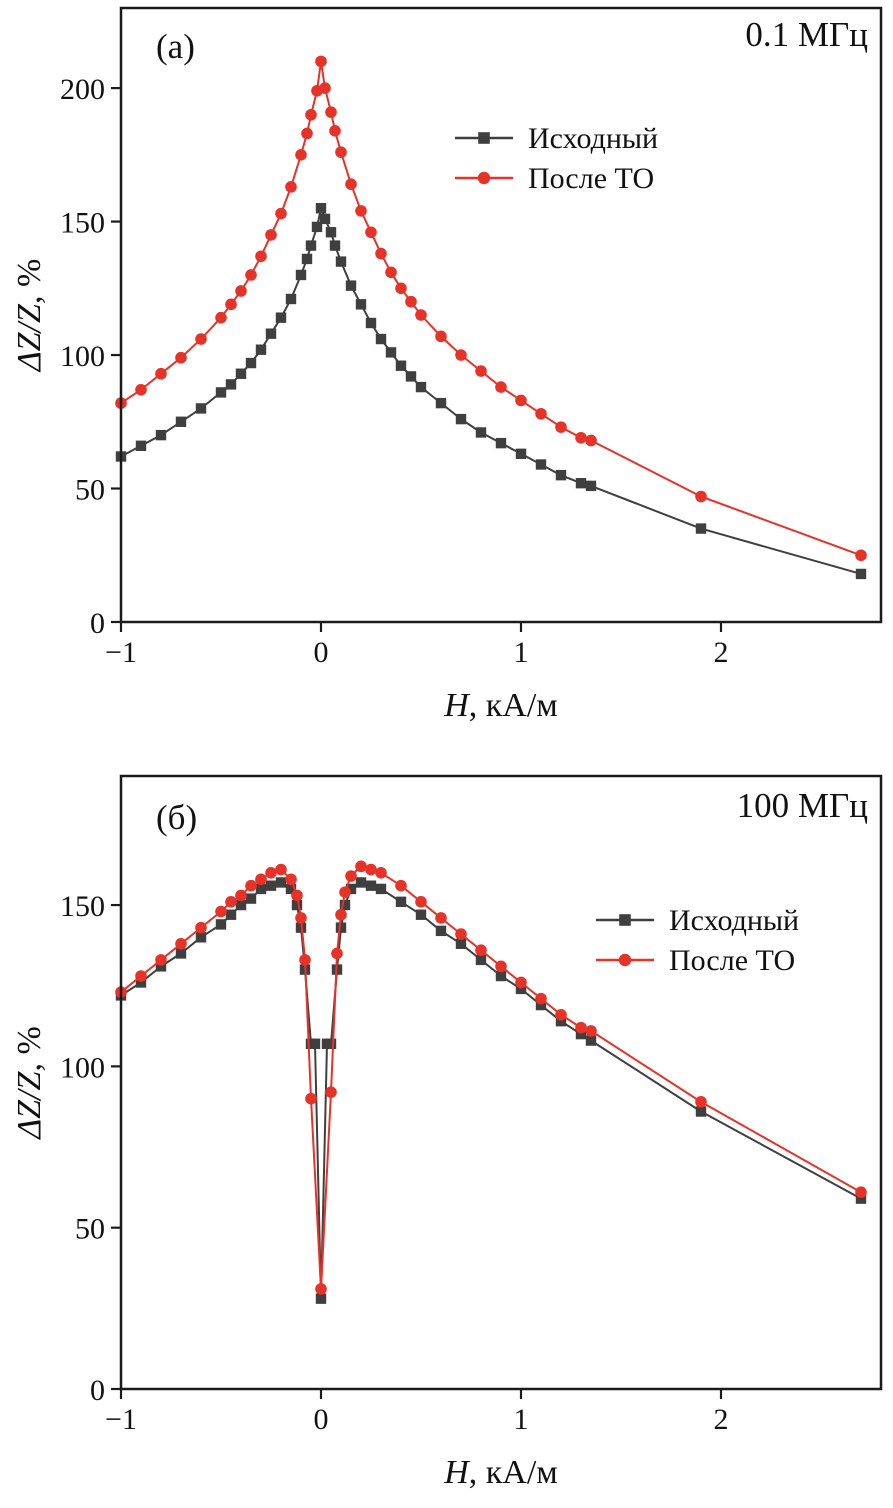  I want to click on x-tick-label: −1, so click(121, 652).